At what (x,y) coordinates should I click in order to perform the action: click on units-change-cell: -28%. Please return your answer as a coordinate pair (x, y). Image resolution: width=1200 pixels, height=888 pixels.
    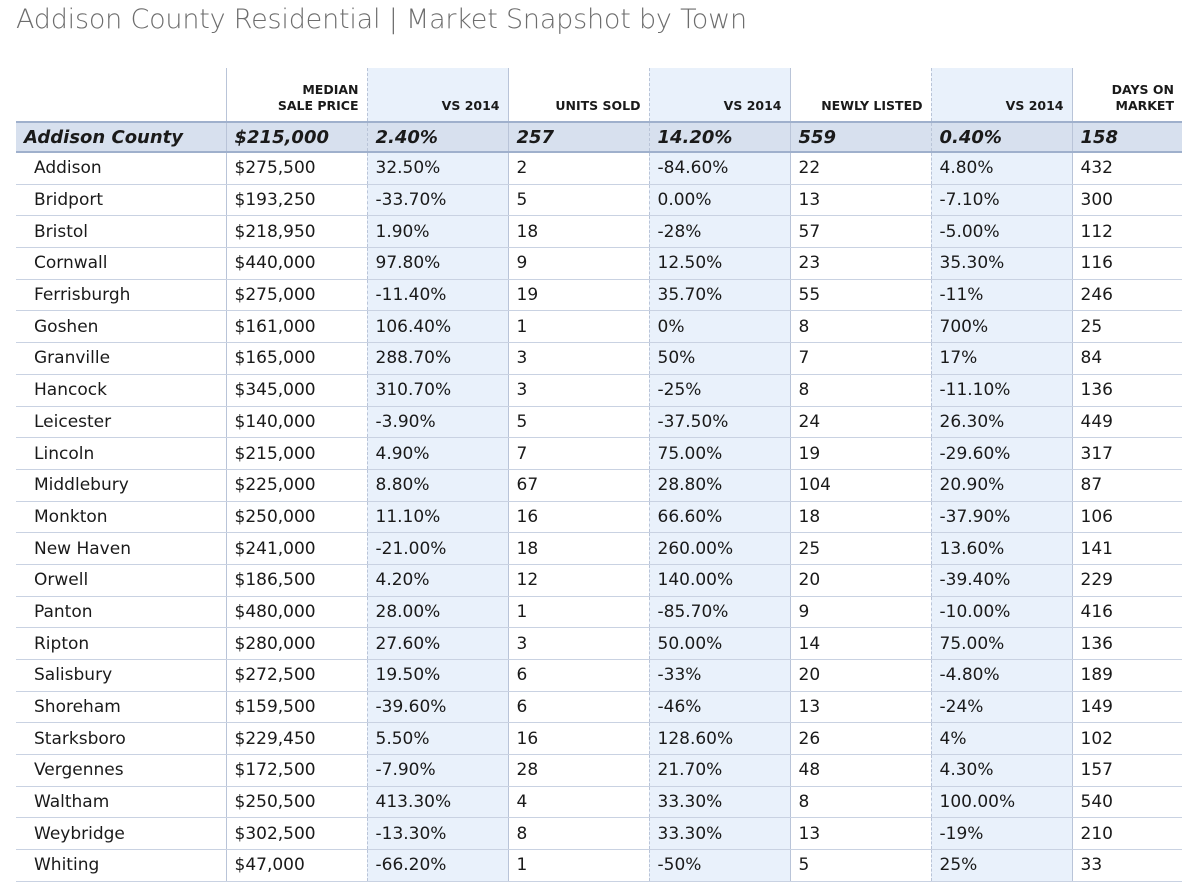
    Looking at the image, I should click on (719, 232).